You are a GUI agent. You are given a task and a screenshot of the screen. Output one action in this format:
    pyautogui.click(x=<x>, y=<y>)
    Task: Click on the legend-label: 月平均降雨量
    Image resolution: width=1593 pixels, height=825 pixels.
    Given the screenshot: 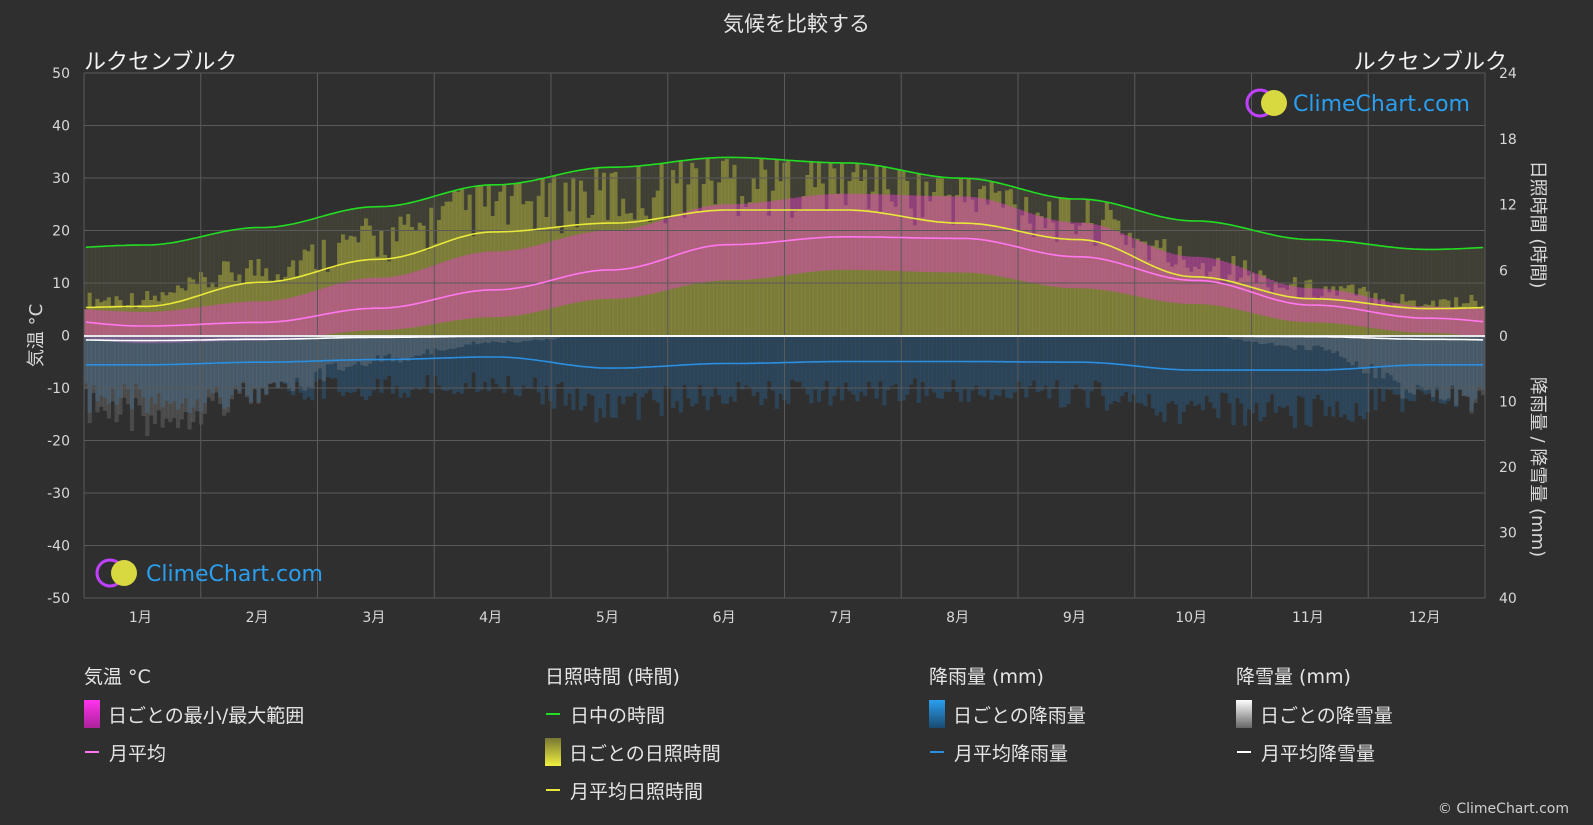 What is the action you would take?
    pyautogui.click(x=1011, y=753)
    